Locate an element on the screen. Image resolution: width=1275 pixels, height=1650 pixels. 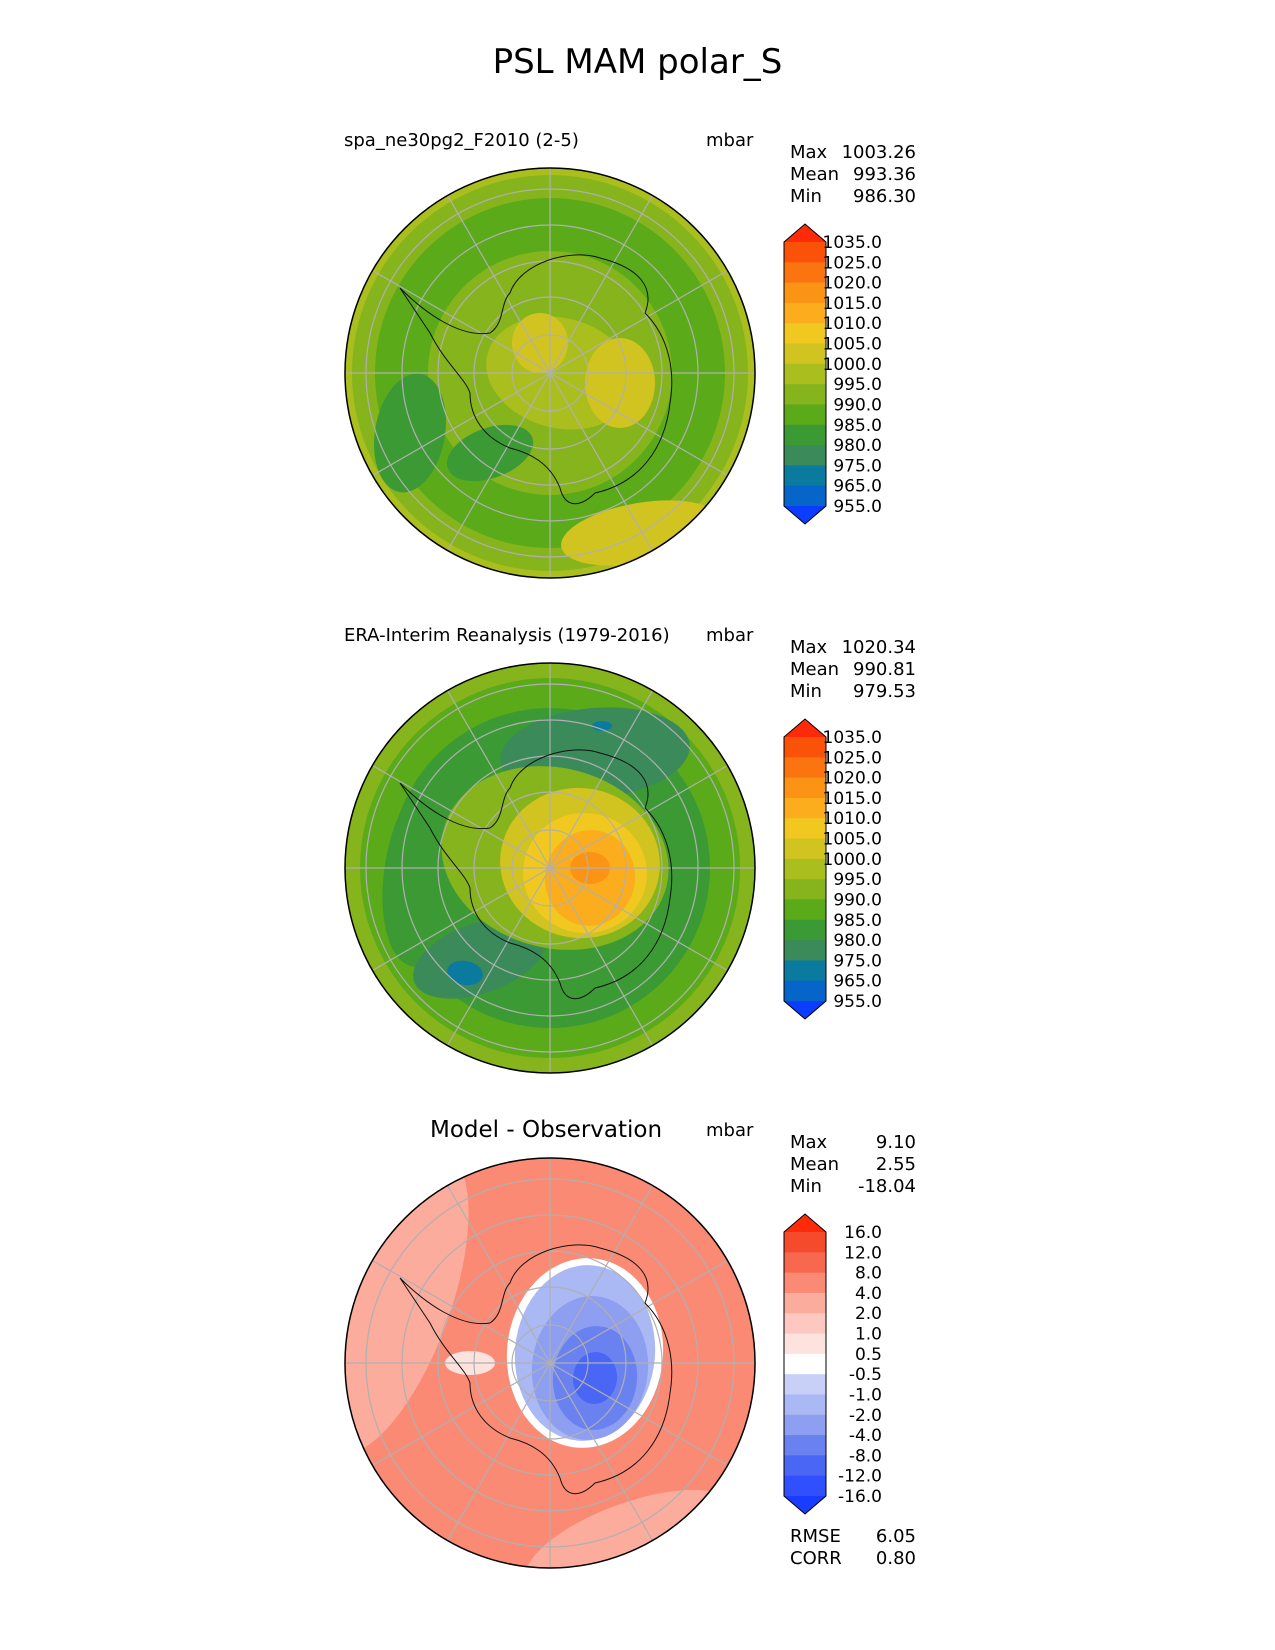
panel-2-polar-map is located at coordinates (550, 868).